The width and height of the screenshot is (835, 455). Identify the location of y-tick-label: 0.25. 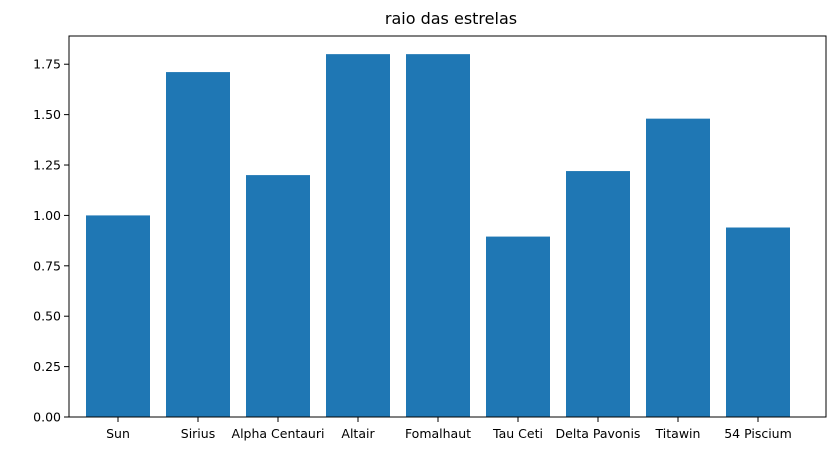
(47, 366).